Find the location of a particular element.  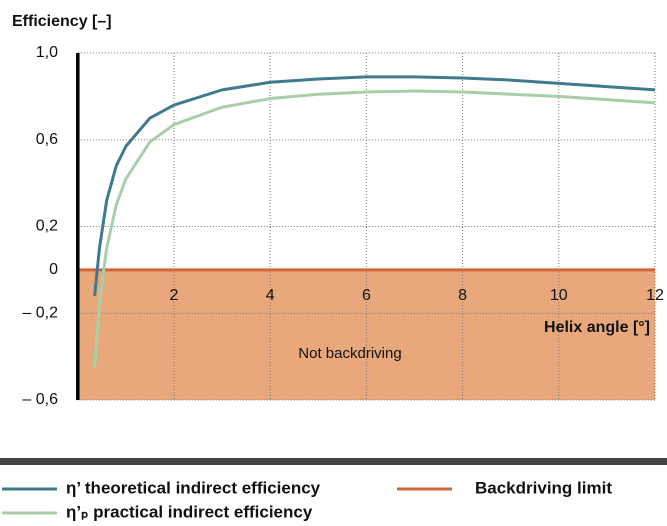

x-tick-label: 2 is located at coordinates (174, 295).